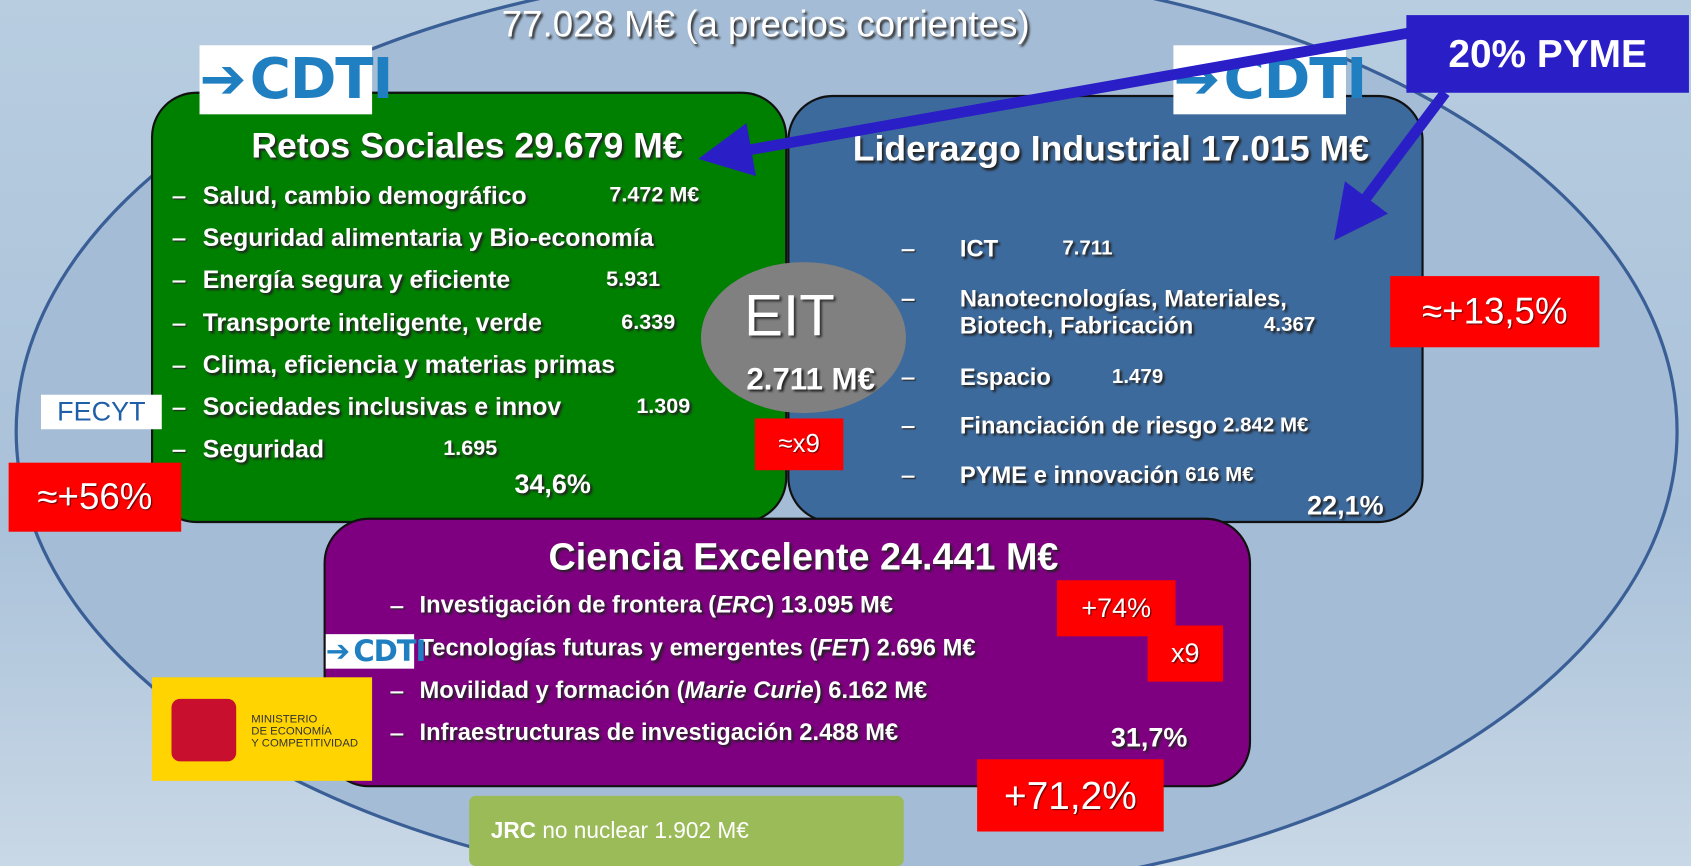 Image resolution: width=1691 pixels, height=866 pixels. Describe the element at coordinates (428, 237) in the screenshot. I see `item-label: Seguridad alimentaria y Bio-economía` at that location.